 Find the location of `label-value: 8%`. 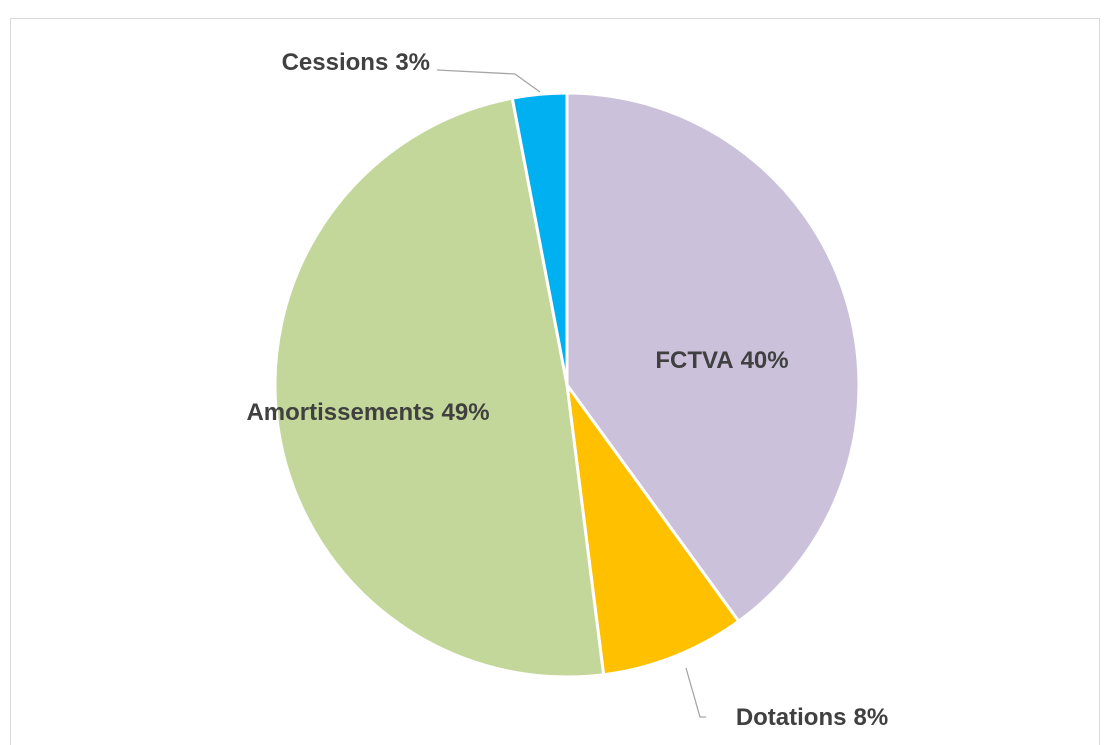

label-value: 8% is located at coordinates (870, 717).